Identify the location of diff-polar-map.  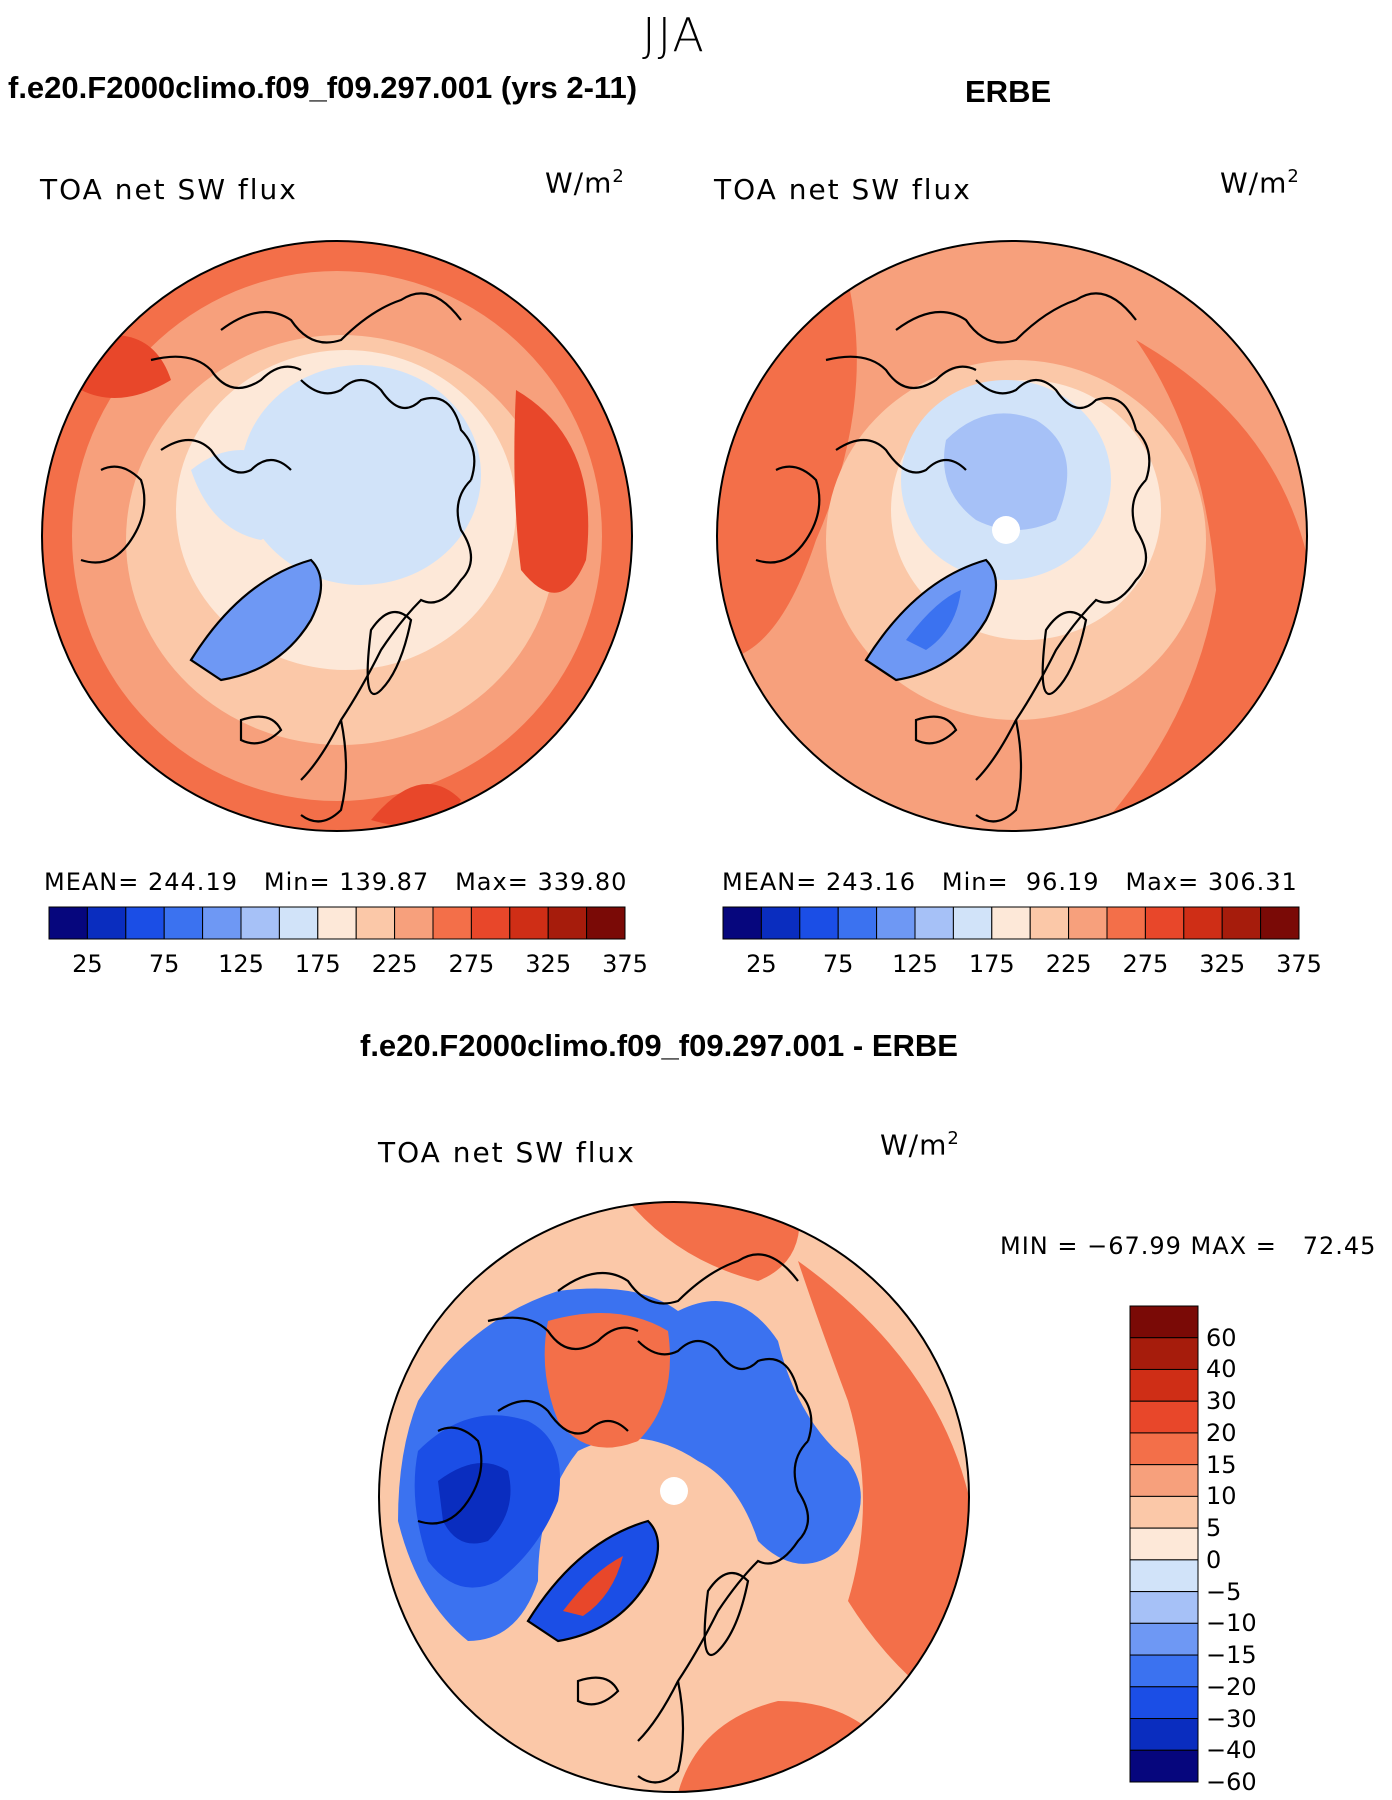
(674, 1497).